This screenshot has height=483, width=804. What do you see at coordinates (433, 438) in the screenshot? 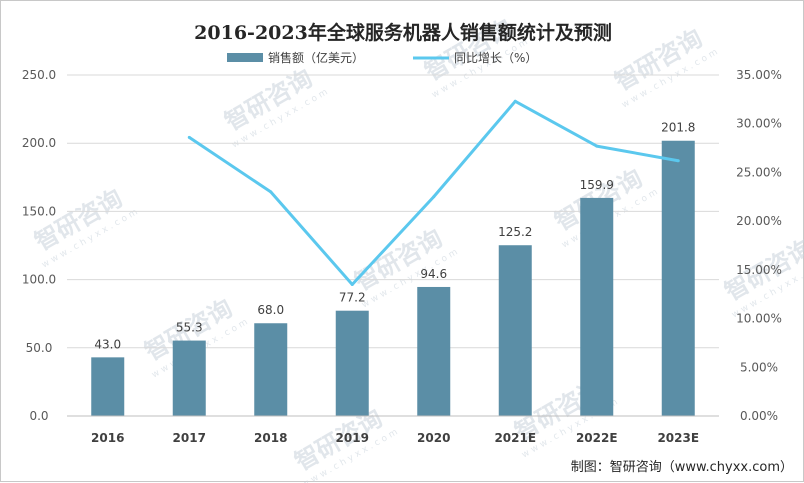
I see `x-tick-label: 2020` at bounding box center [433, 438].